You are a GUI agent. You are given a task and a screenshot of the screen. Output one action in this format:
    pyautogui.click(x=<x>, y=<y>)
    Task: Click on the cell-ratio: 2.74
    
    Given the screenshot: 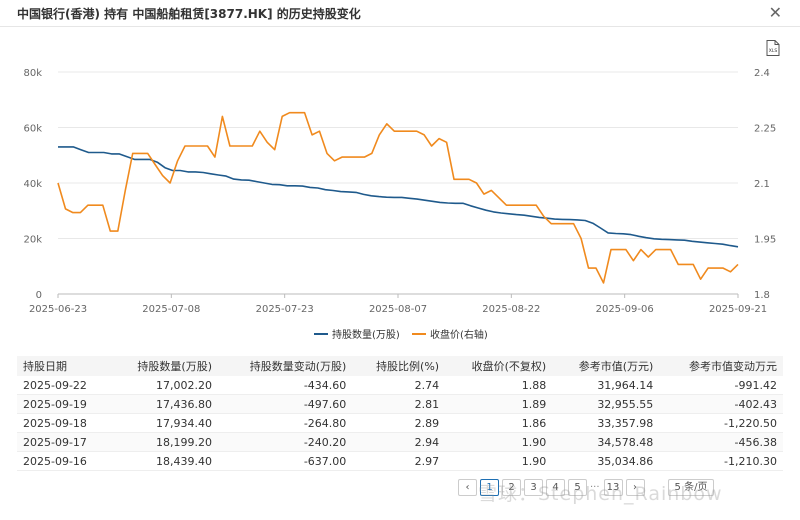 What is the action you would take?
    pyautogui.click(x=399, y=385)
    